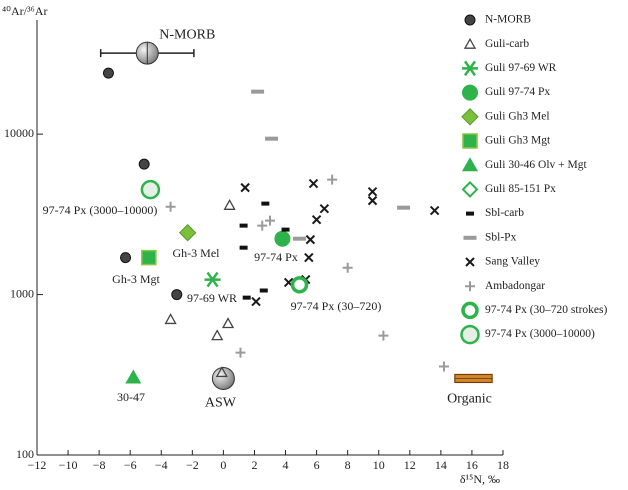  Describe the element at coordinates (25, 454) in the screenshot. I see `y-tick-label: 100` at that location.